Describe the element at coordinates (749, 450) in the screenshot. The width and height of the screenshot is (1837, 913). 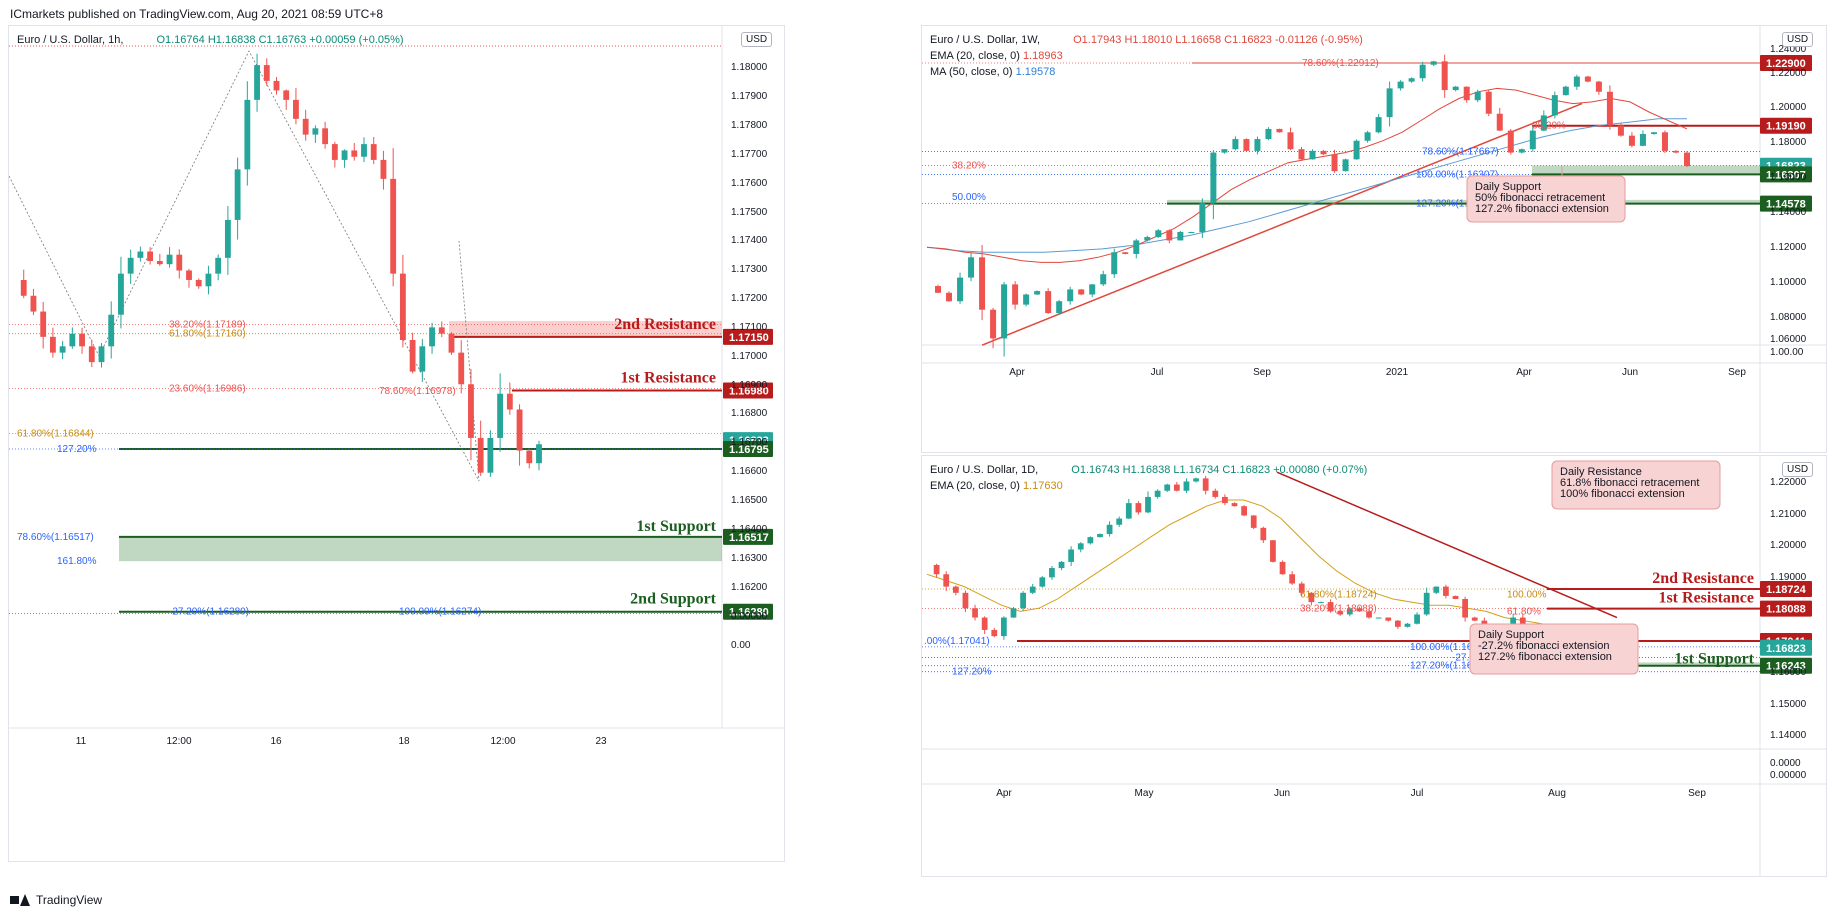
I see `tag-level: 1.16795` at that location.